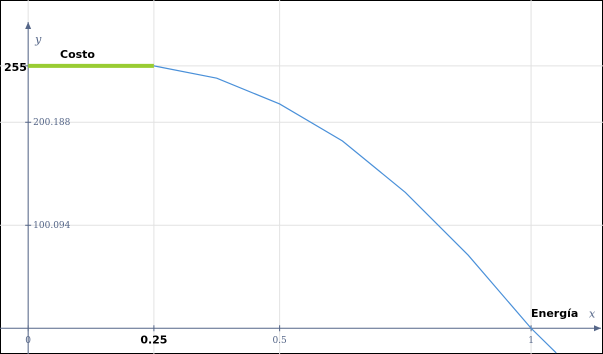 Image resolution: width=603 pixels, height=354 pixels. Describe the element at coordinates (279, 341) in the screenshot. I see `x-tick-label: 0.5` at that location.